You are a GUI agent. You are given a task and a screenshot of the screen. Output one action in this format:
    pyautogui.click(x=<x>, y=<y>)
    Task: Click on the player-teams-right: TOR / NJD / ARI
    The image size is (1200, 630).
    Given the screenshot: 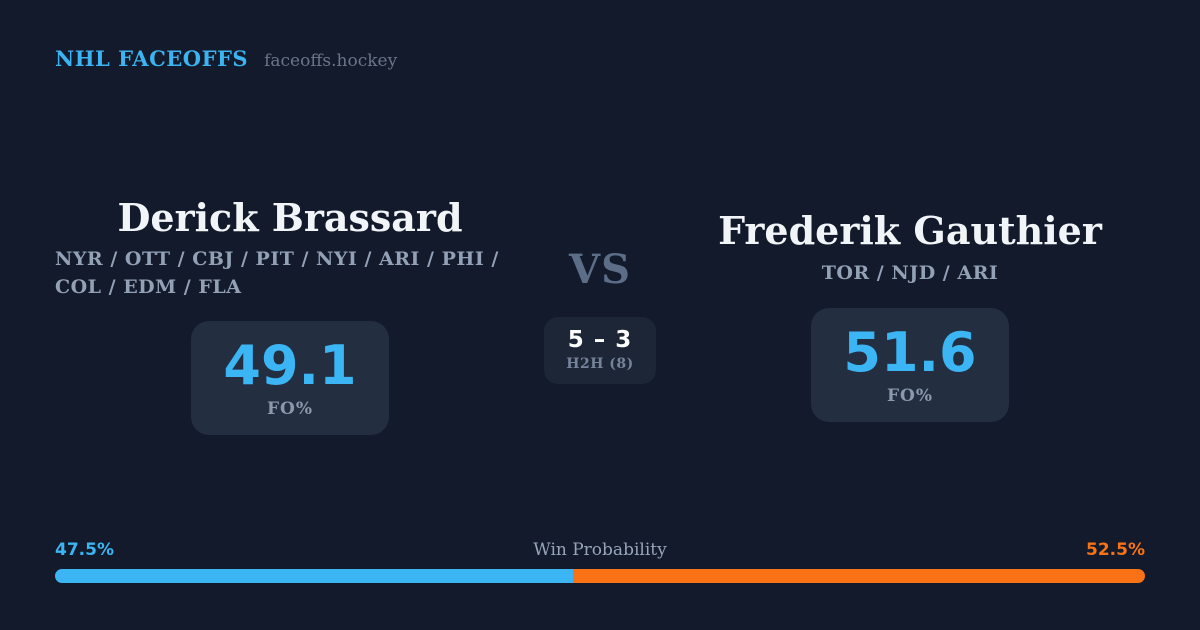 What is the action you would take?
    pyautogui.click(x=910, y=272)
    